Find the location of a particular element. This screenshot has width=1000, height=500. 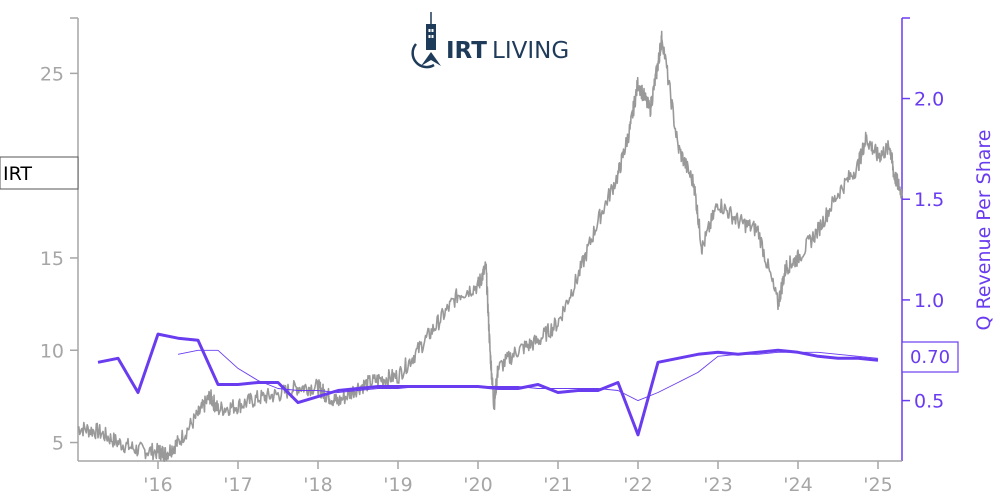

last-value-badge: 0.70 is located at coordinates (930, 357).